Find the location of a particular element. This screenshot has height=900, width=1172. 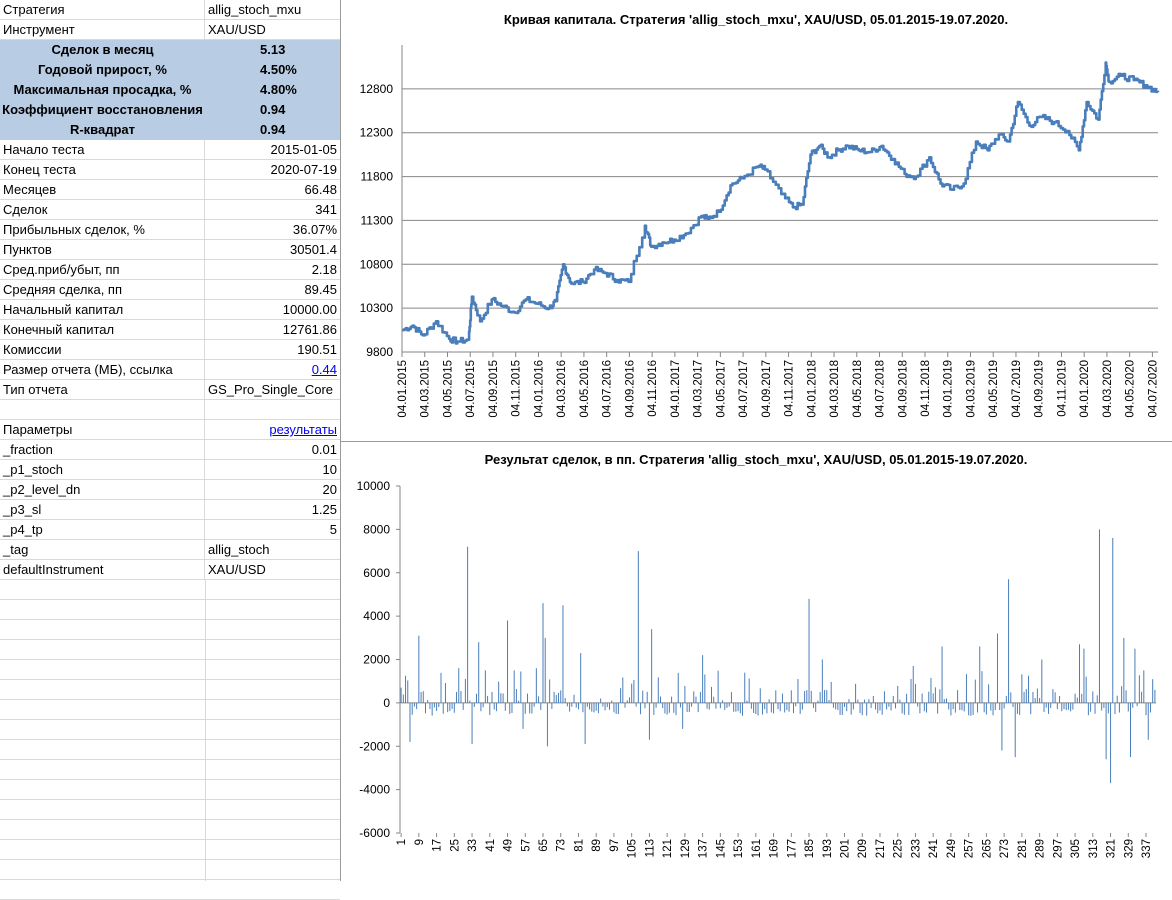

sheet-row: Годовой прирост, % 4.50% is located at coordinates (170, 70).